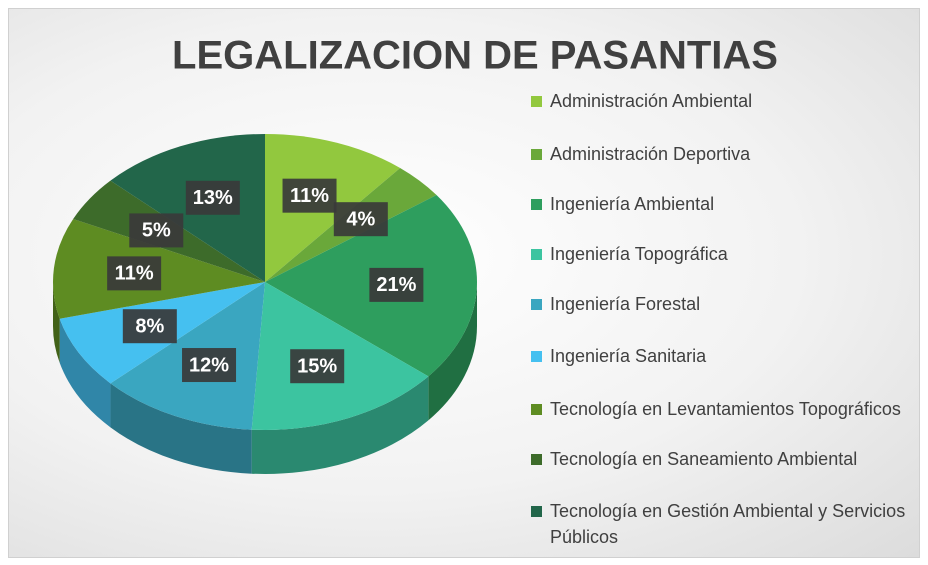 Image resolution: width=928 pixels, height=565 pixels. I want to click on data-label: 13%, so click(213, 198).